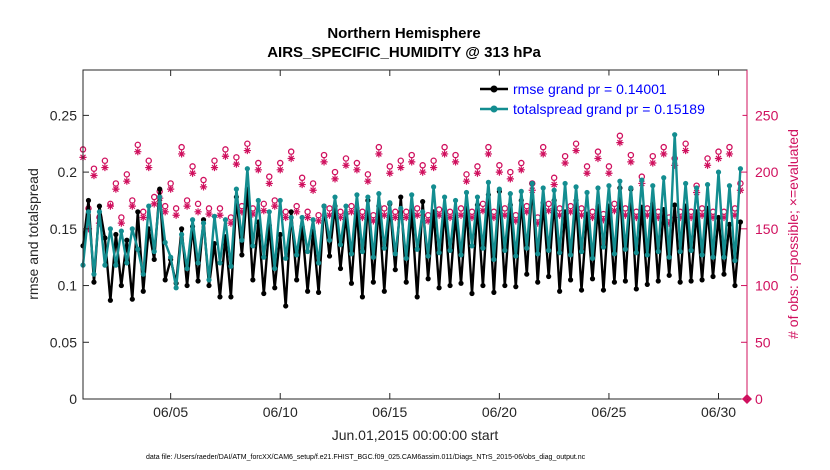  I want to click on y-axis-label-left: rmse and totalspread, so click(33, 234).